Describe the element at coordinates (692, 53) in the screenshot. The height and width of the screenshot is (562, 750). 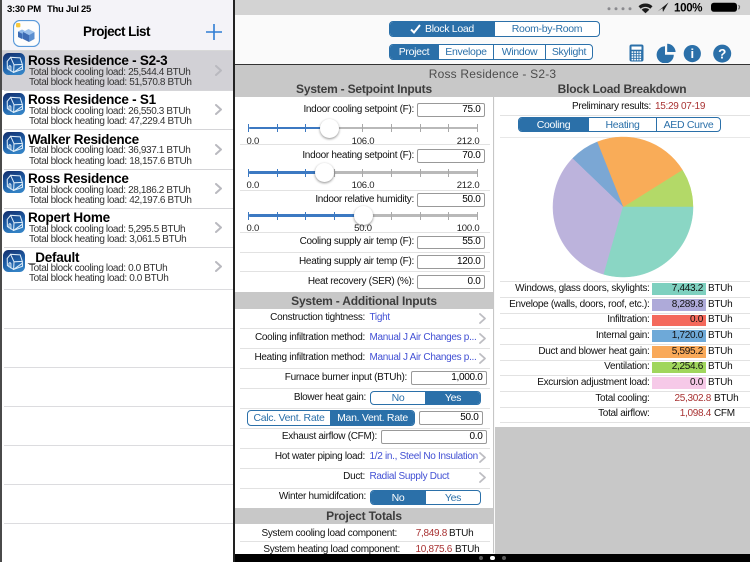
I see `svg-text: i` at that location.